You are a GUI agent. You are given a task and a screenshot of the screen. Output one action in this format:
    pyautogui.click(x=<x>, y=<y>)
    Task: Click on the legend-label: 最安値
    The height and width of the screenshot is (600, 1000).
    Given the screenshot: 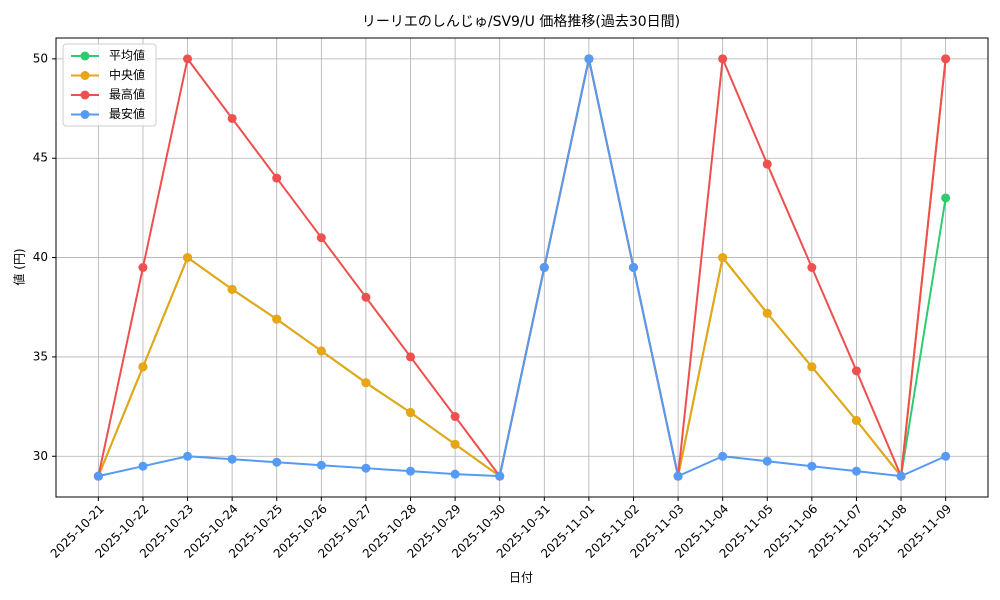 What is the action you would take?
    pyautogui.click(x=127, y=113)
    